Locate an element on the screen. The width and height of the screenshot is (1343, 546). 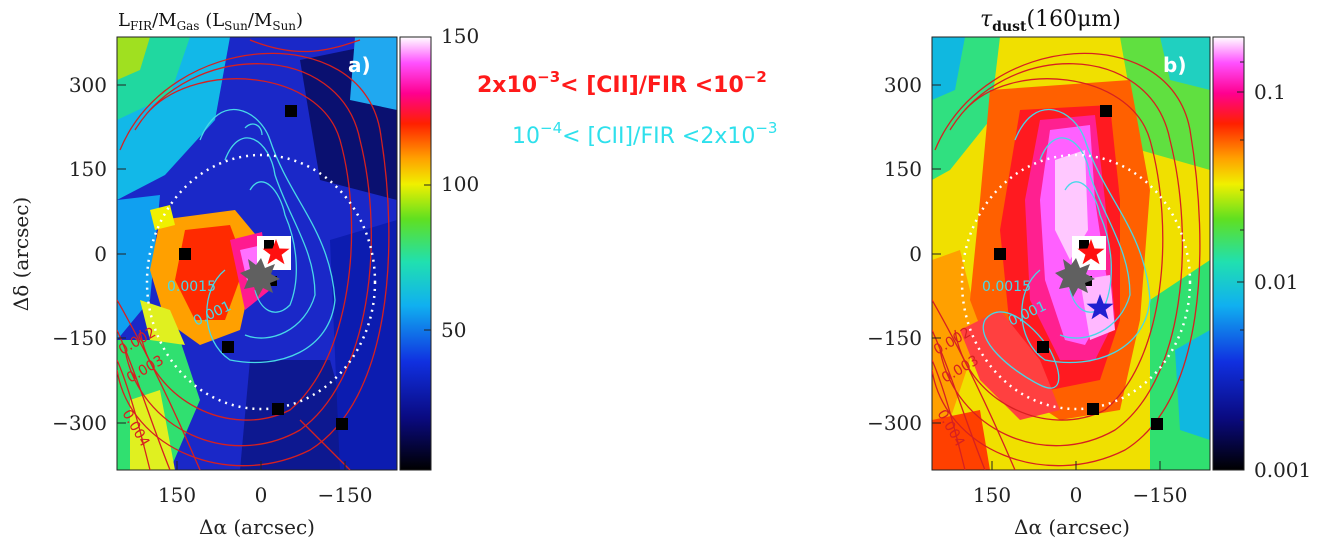
panel-b-colorbar-ticks is located at coordinates (1240, 266).